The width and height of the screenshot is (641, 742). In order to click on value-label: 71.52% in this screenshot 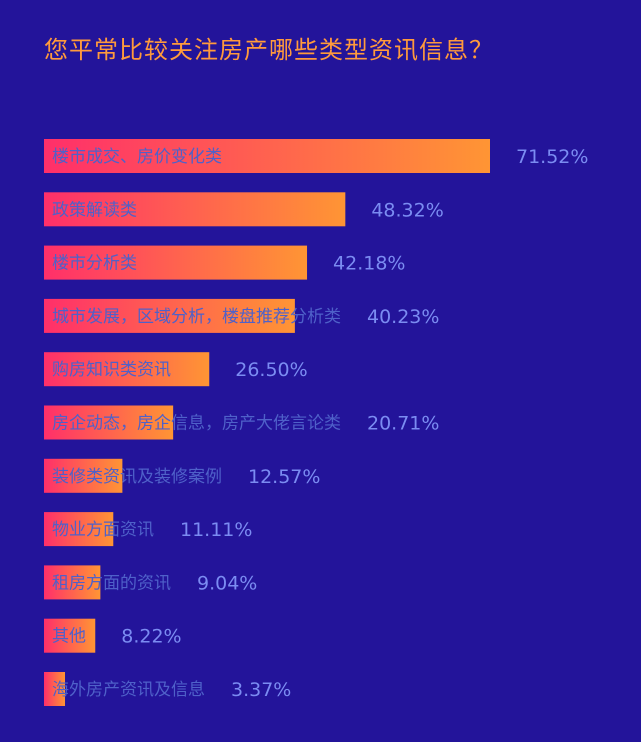, I will do `click(552, 157)`.